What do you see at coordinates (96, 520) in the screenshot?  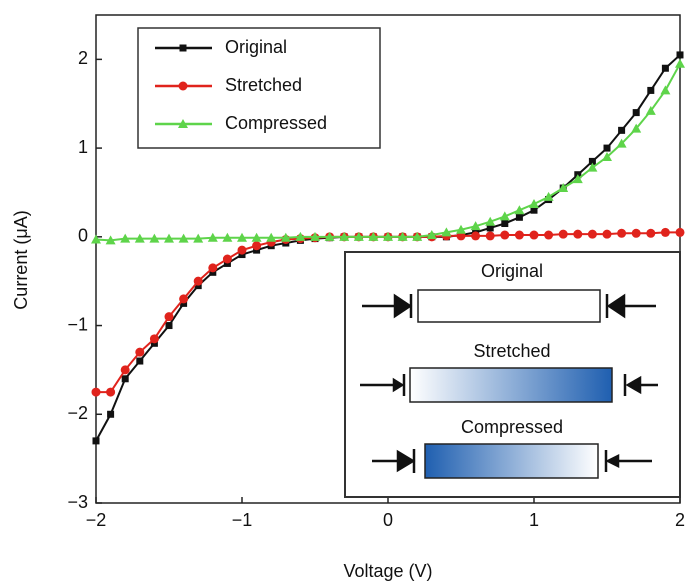 I see `x-tick-label: −2` at bounding box center [96, 520].